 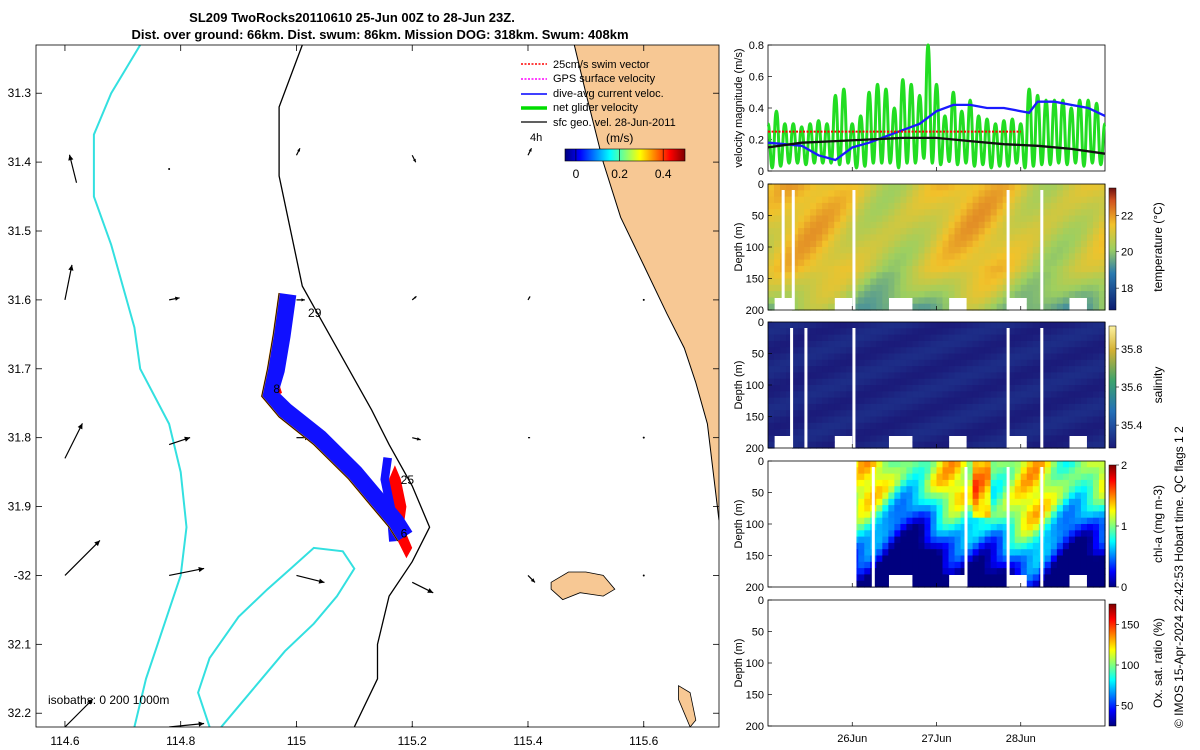 I want to click on colorbar-tick-label: 0, so click(x=576, y=174).